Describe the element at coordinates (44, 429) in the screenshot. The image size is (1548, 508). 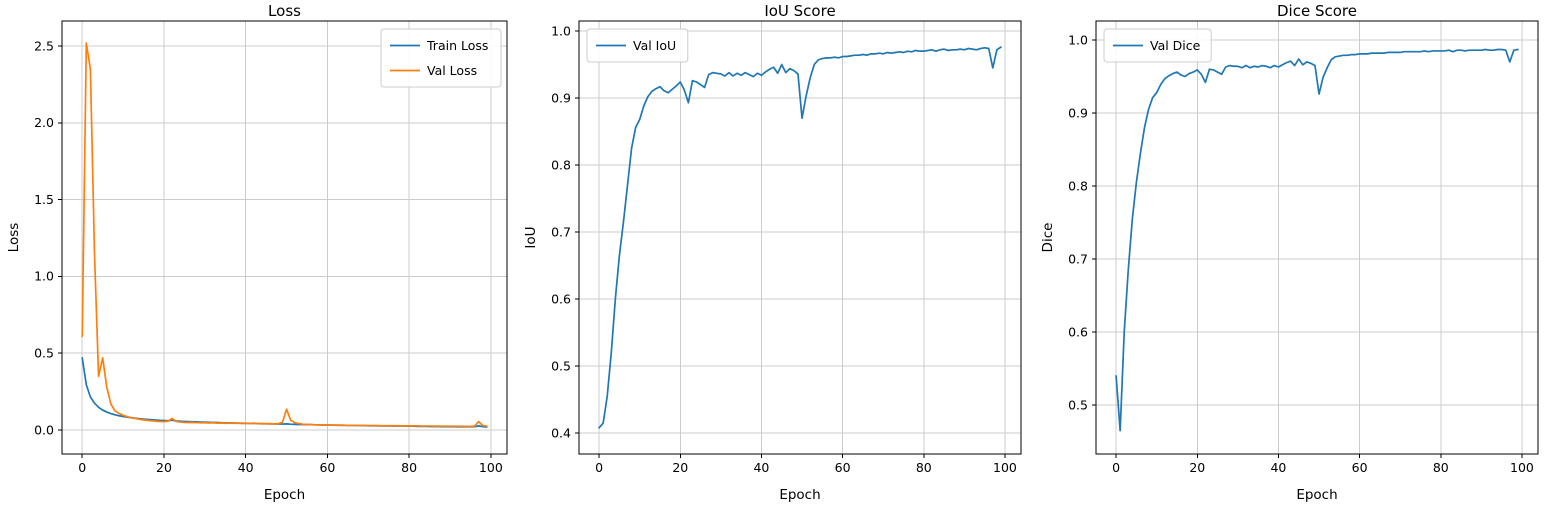
I see `y-tick-label: 0.0` at that location.